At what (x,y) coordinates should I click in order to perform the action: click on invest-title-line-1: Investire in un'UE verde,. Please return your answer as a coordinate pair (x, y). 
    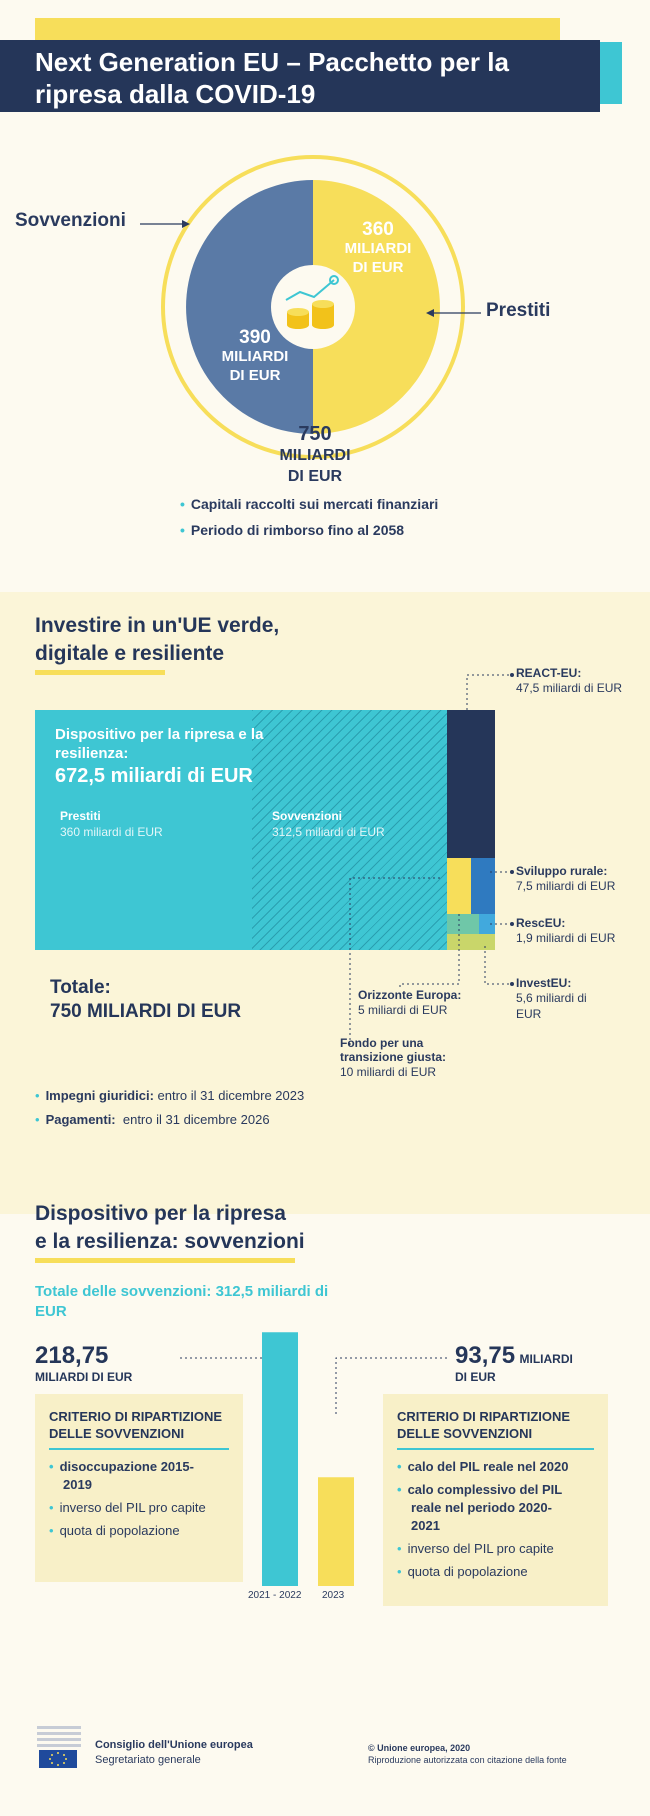
    Looking at the image, I should click on (157, 625).